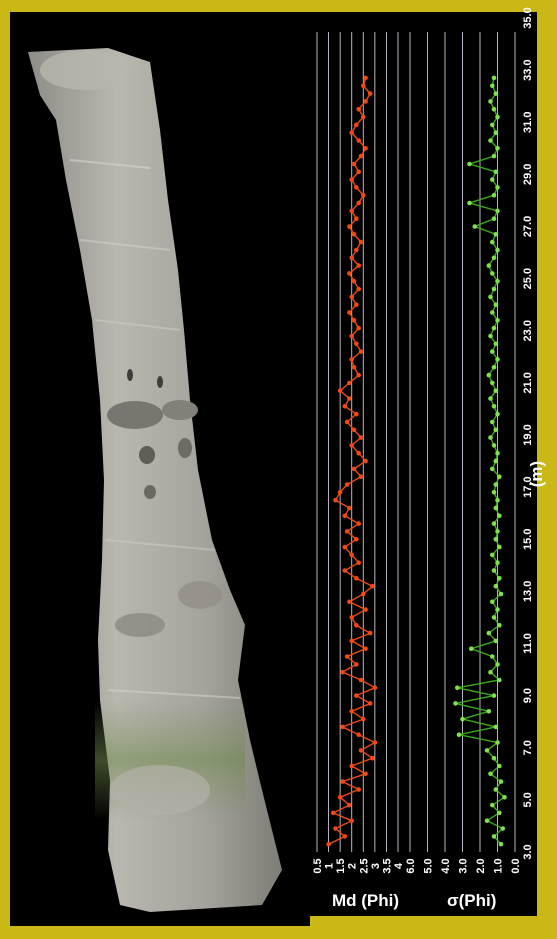 The image size is (557, 939). I want to click on depth-tick-9: 21.0, so click(528, 382).